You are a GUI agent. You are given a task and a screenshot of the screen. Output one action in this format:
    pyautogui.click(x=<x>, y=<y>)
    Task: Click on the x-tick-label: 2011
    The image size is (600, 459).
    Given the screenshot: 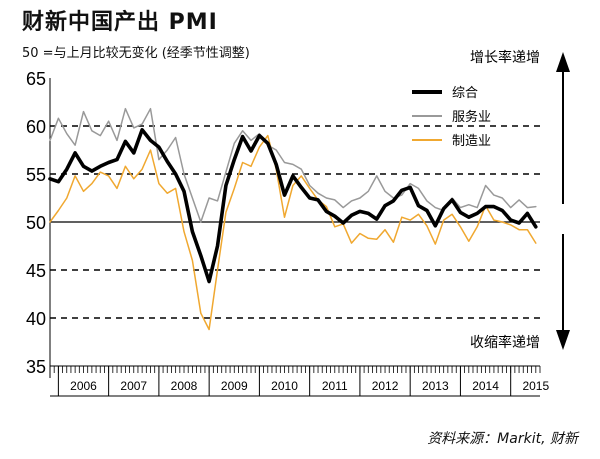 What is the action you would take?
    pyautogui.click(x=335, y=386)
    